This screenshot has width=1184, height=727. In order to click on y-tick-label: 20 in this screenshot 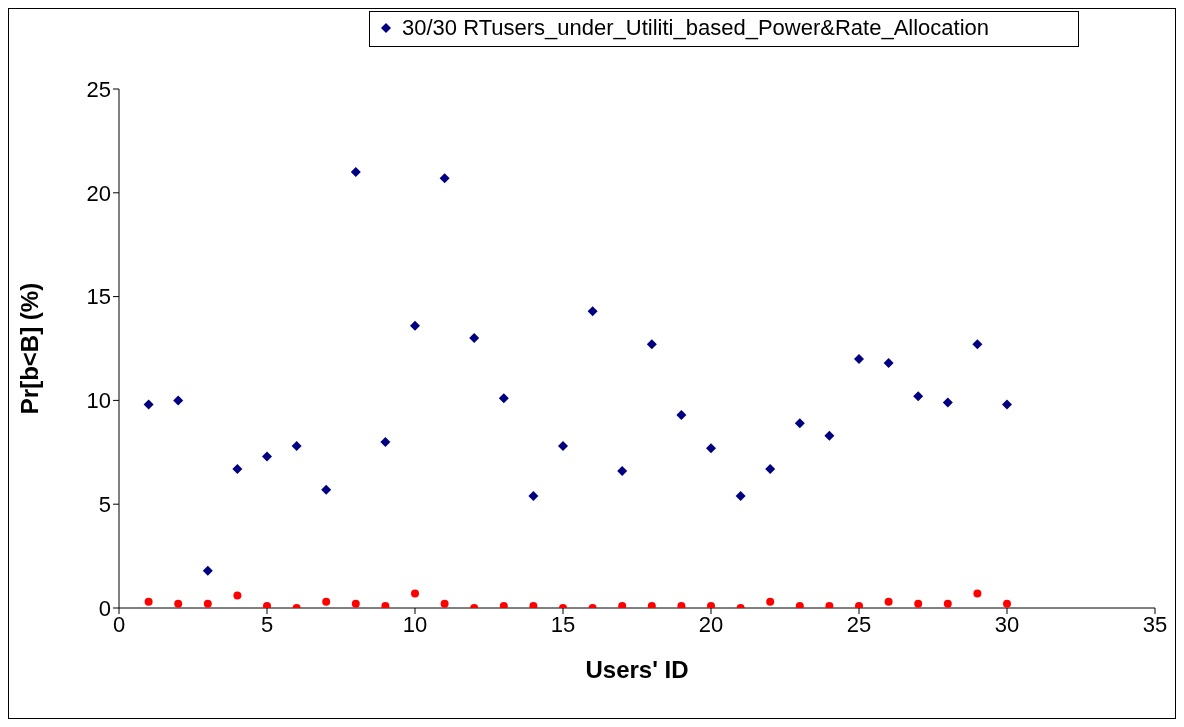, I will do `click(98, 193)`.